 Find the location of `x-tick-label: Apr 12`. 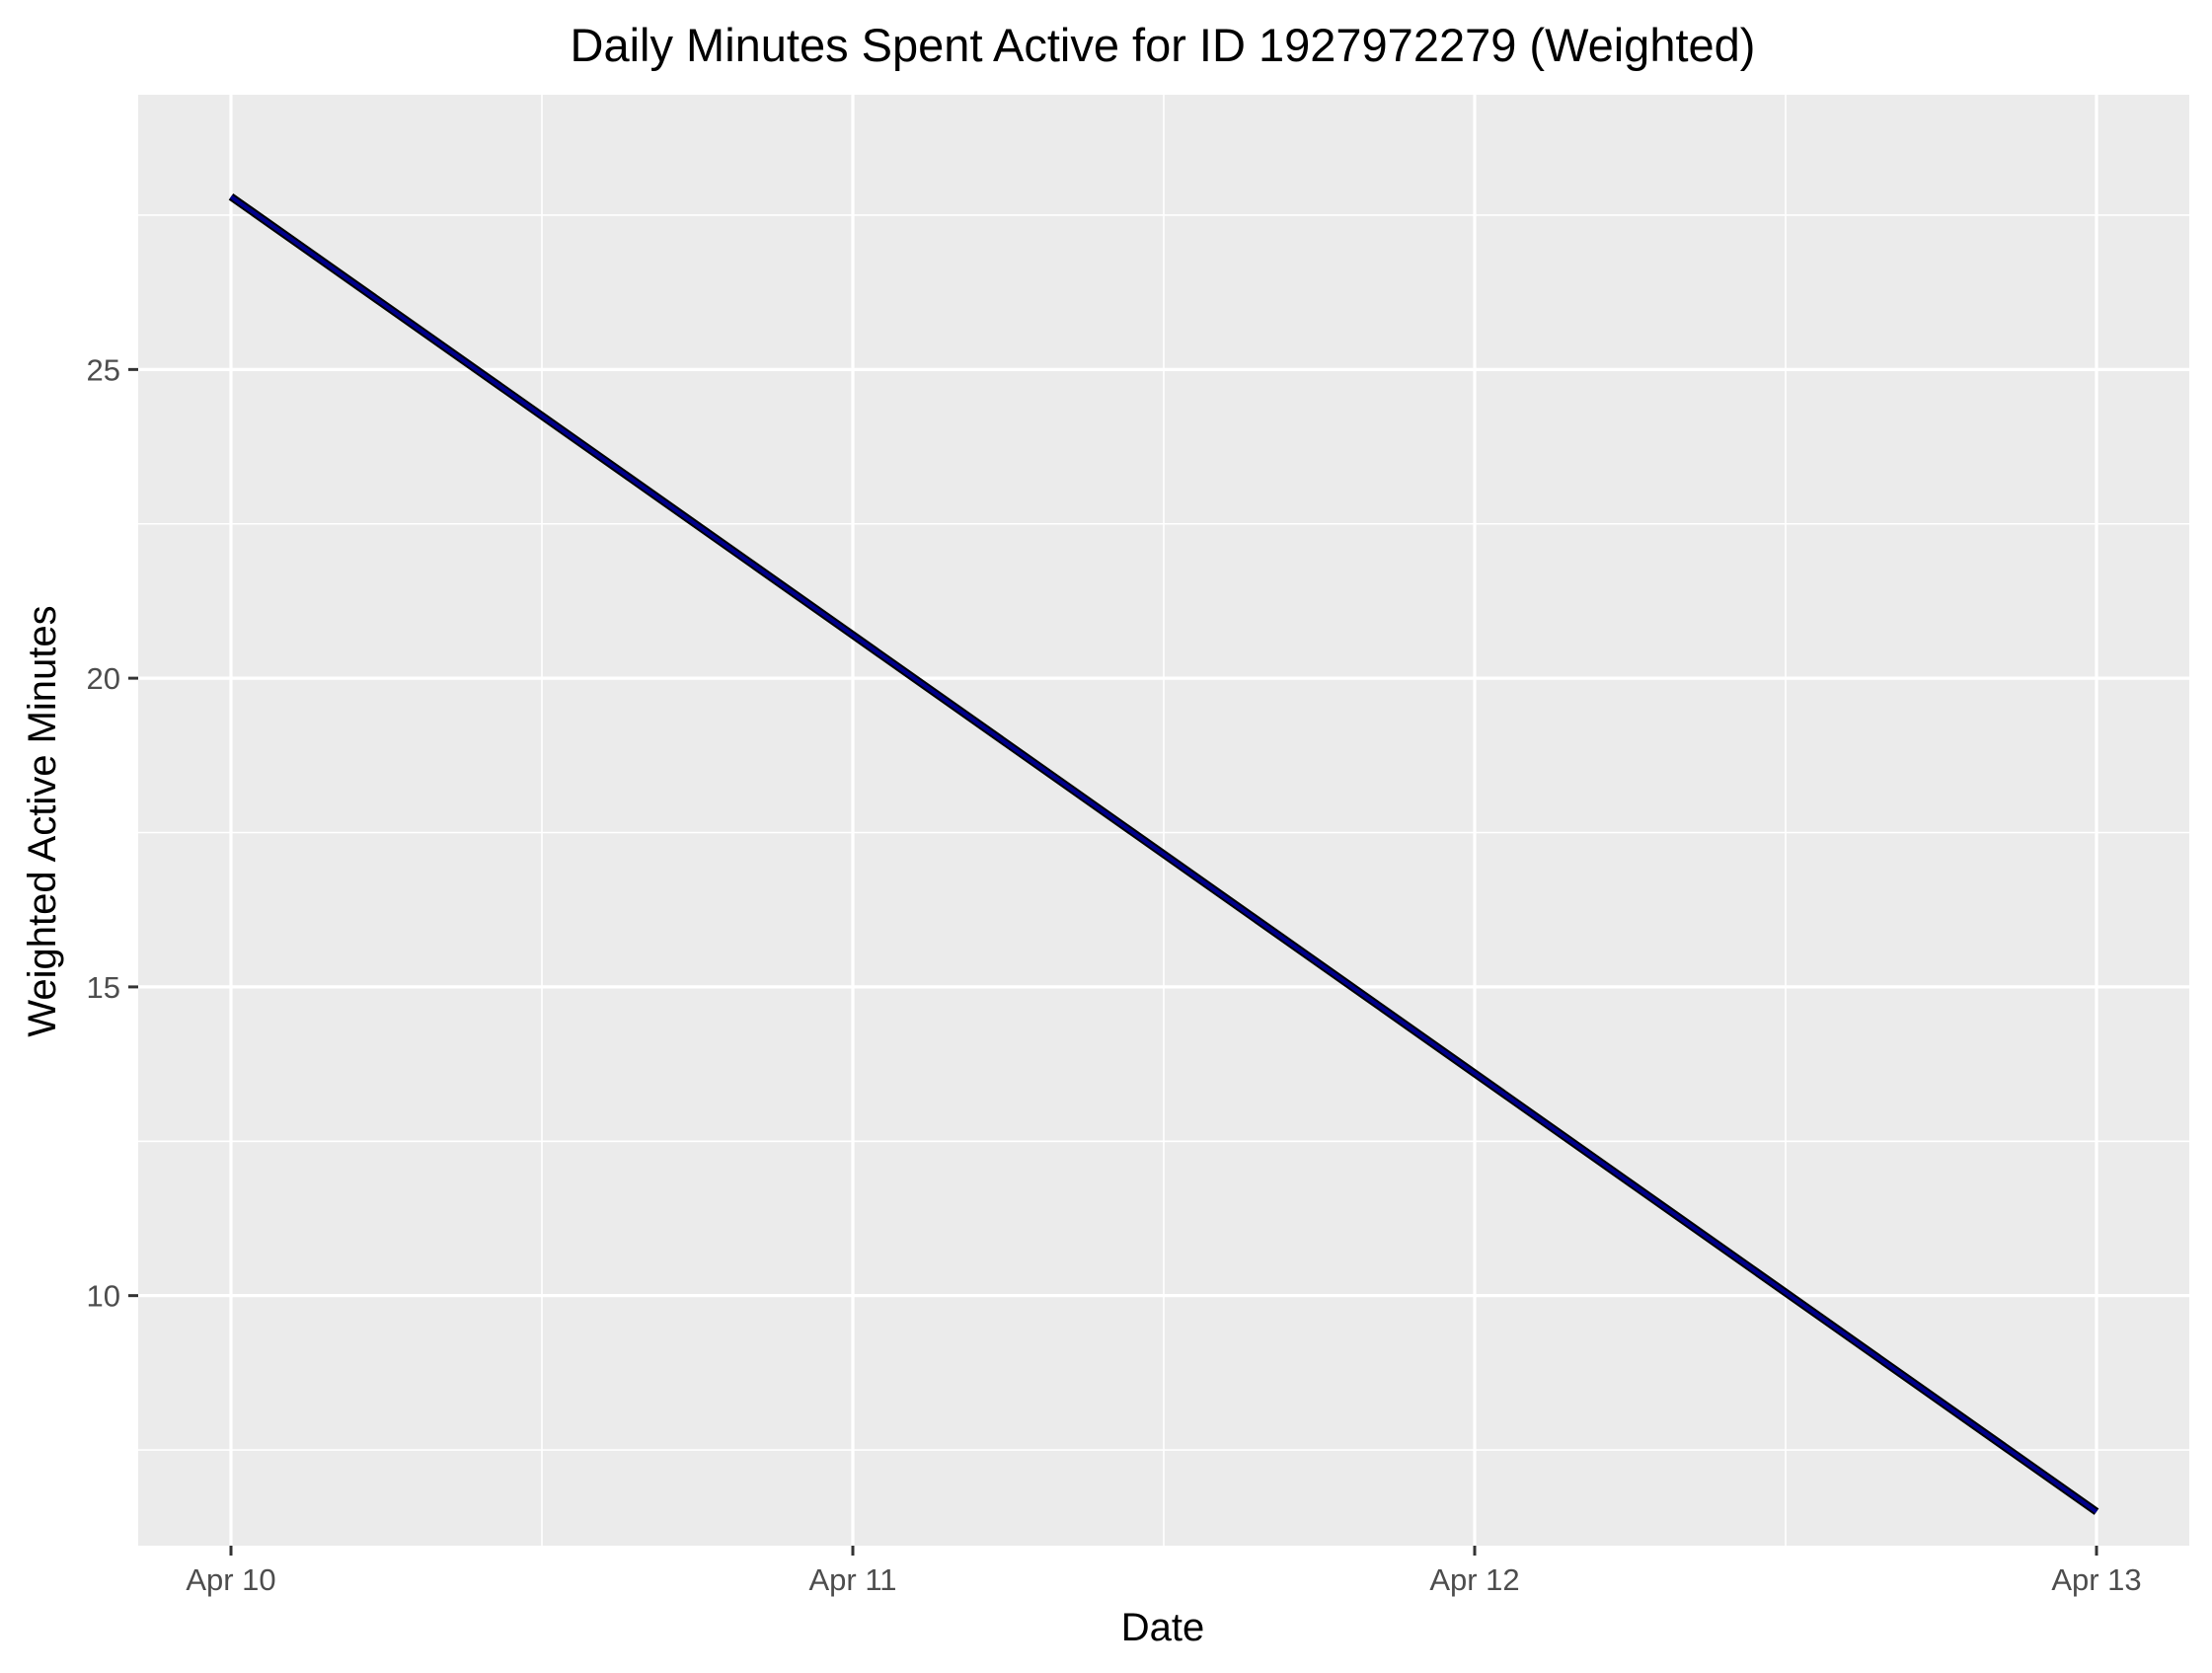

x-tick-label: Apr 12 is located at coordinates (1474, 1579).